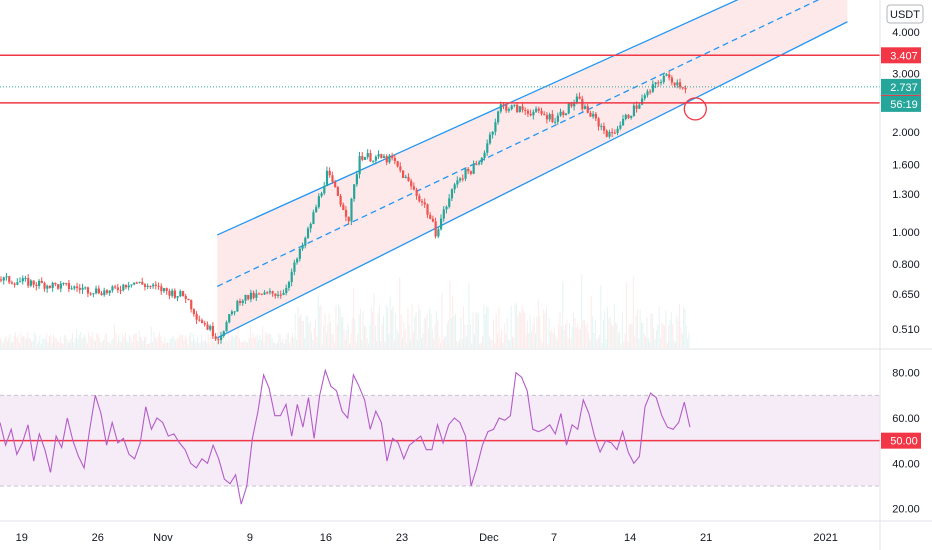 The image size is (932, 550). What do you see at coordinates (901, 55) in the screenshot?
I see `price-level-badge` at bounding box center [901, 55].